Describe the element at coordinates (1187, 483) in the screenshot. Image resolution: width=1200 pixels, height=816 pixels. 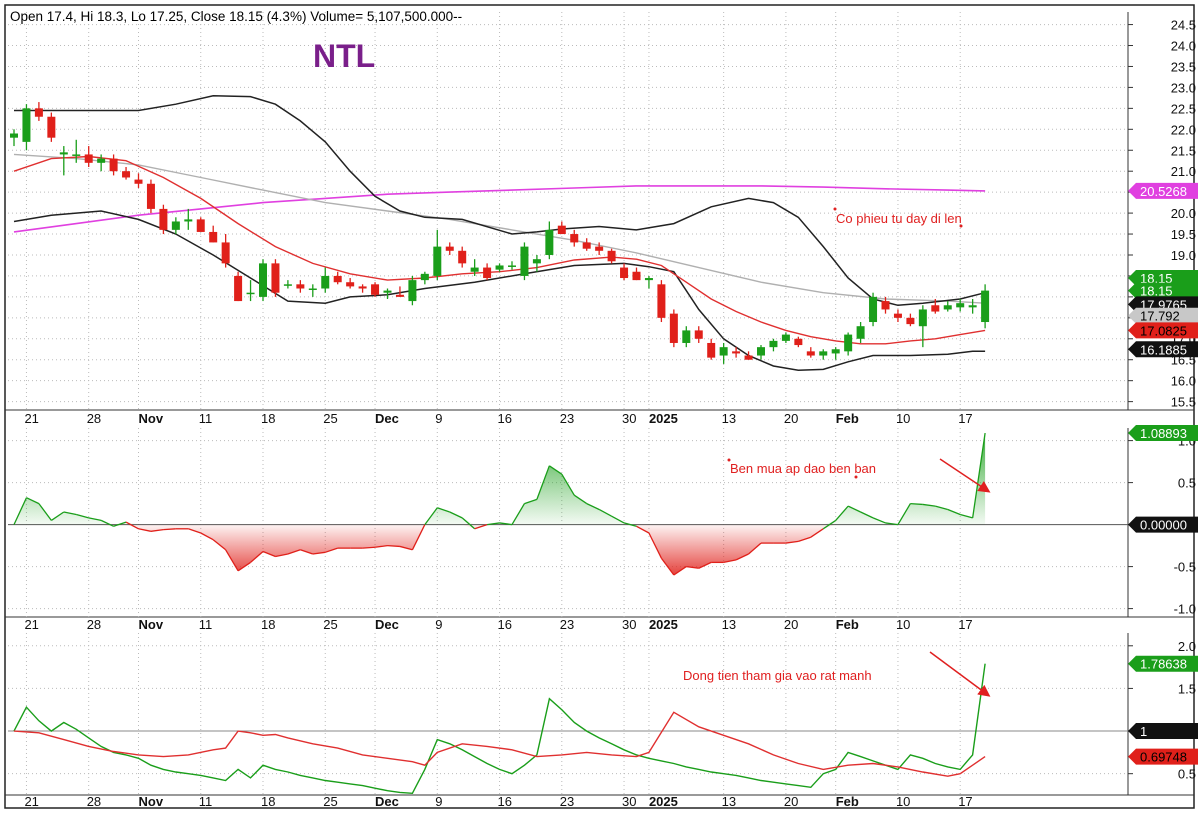
I see `y-tick-label: 0.5` at that location.